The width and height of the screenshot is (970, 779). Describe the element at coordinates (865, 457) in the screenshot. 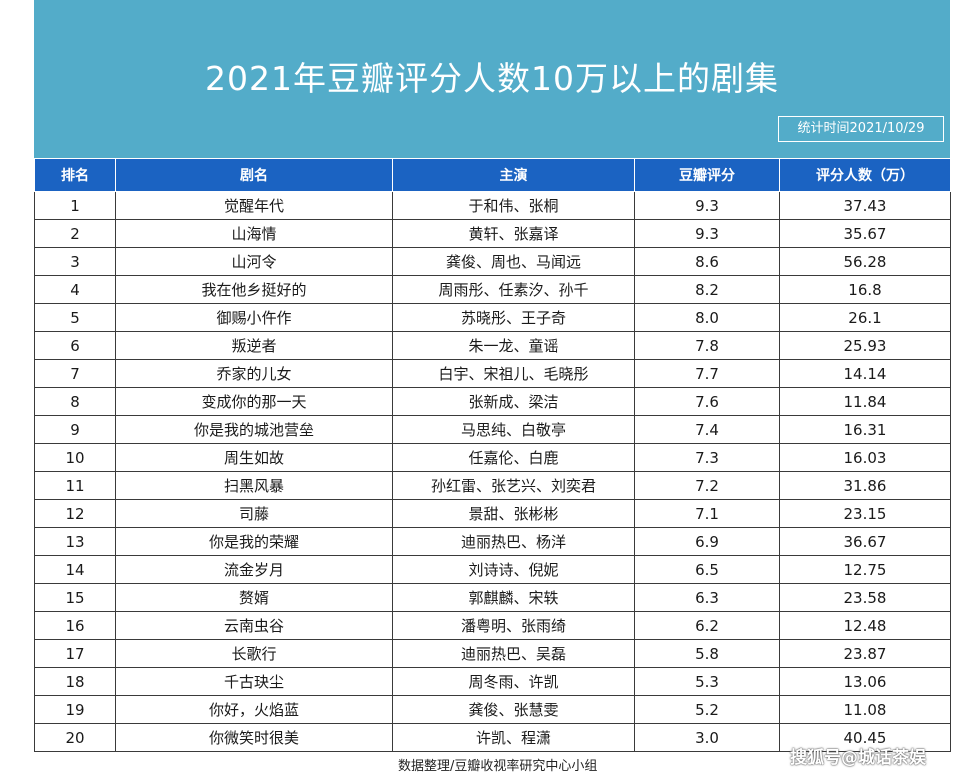

I see `raters-cell: 16.03` at that location.